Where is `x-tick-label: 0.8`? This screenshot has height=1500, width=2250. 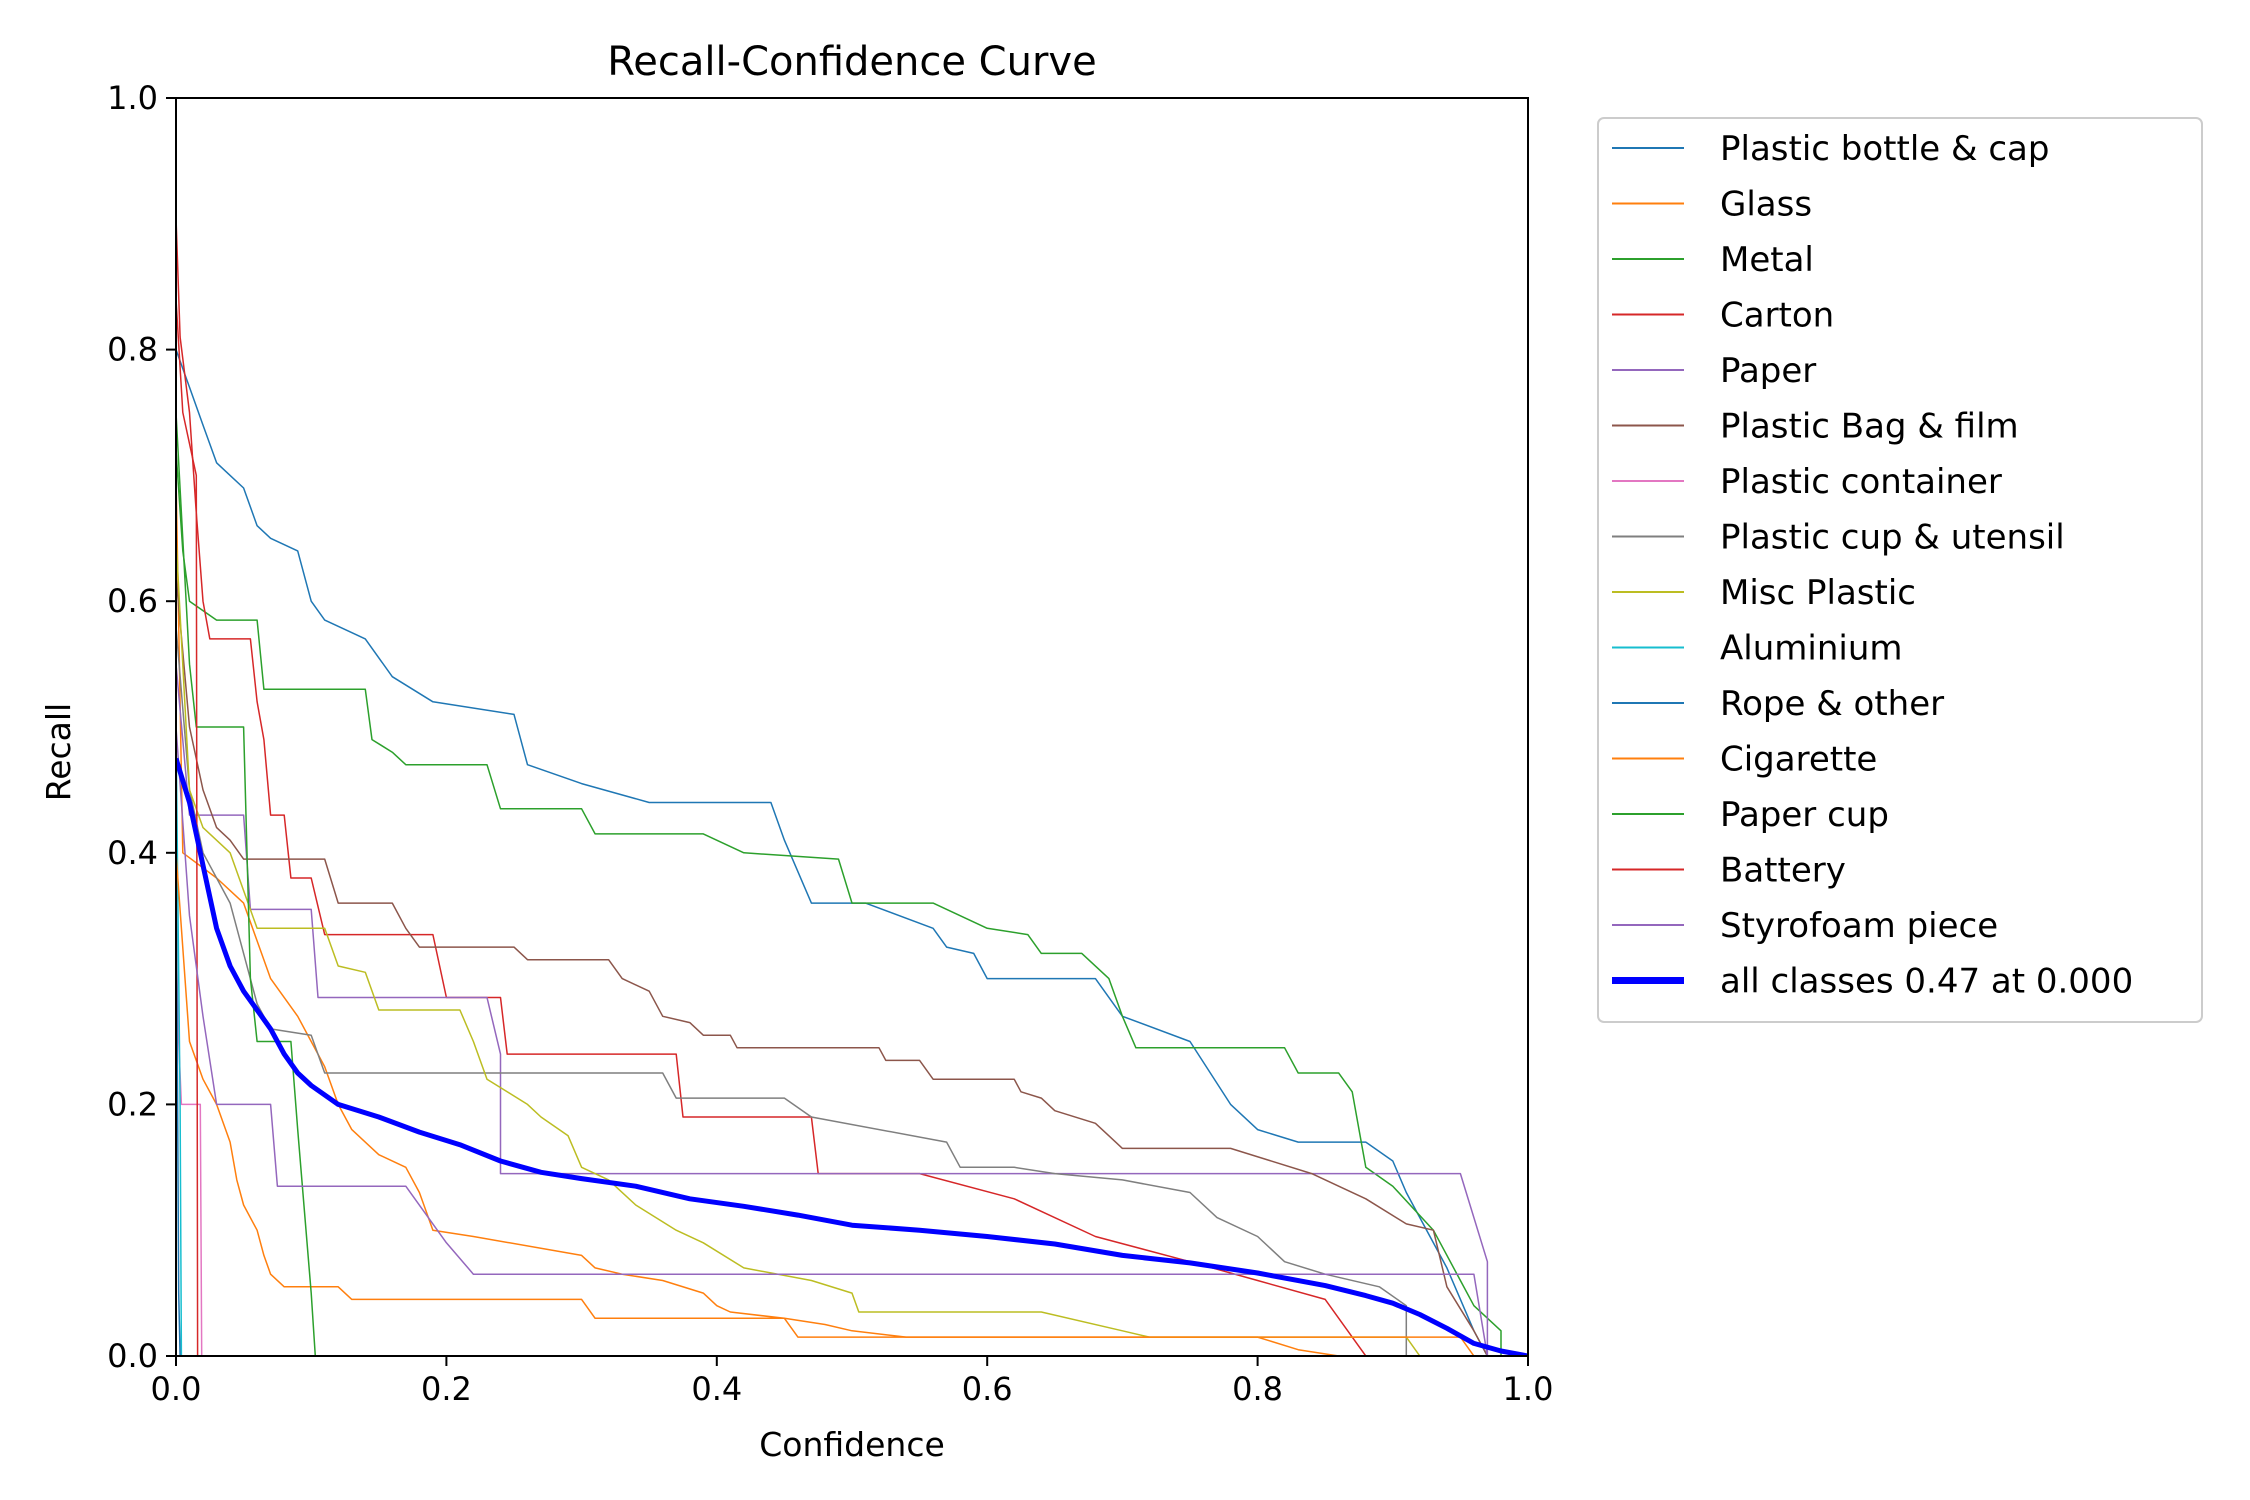
x-tick-label: 0.8 is located at coordinates (1257, 1389).